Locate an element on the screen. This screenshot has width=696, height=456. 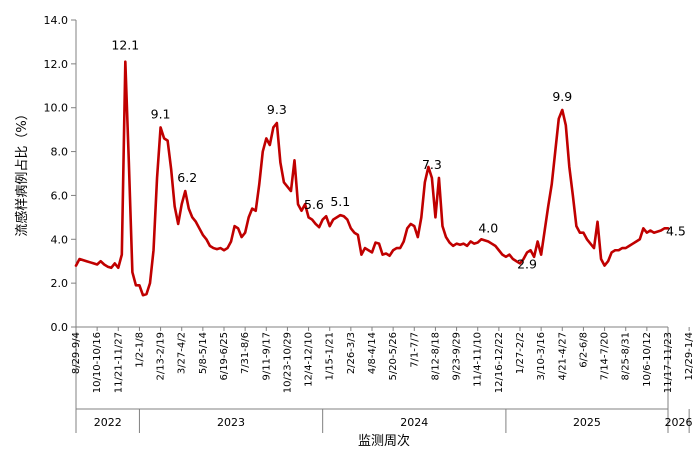
data-label: 4.0 is located at coordinates (488, 227).